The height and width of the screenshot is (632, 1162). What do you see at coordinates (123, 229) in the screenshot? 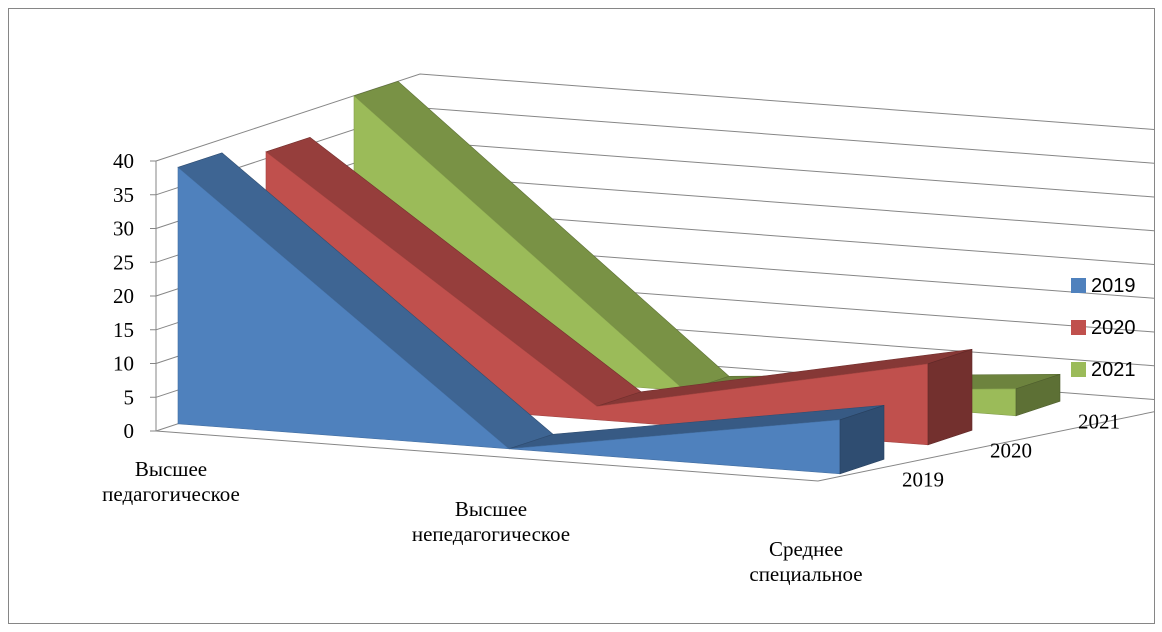
I see `y-tick-label: 30` at bounding box center [123, 229].